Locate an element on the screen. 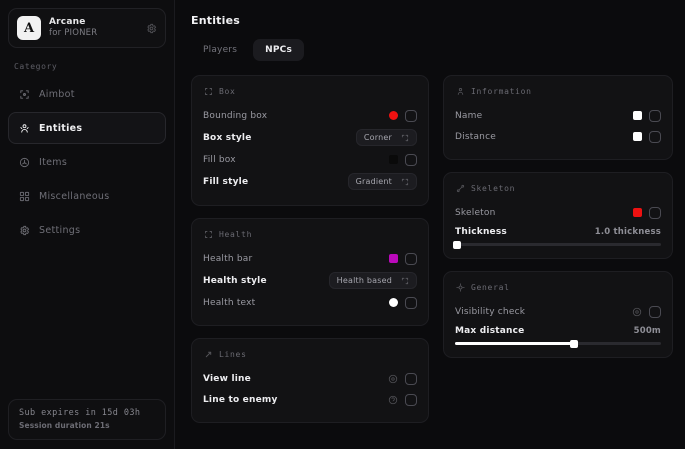 The image size is (685, 449). tab-bar: Players NPCs is located at coordinates (432, 50).